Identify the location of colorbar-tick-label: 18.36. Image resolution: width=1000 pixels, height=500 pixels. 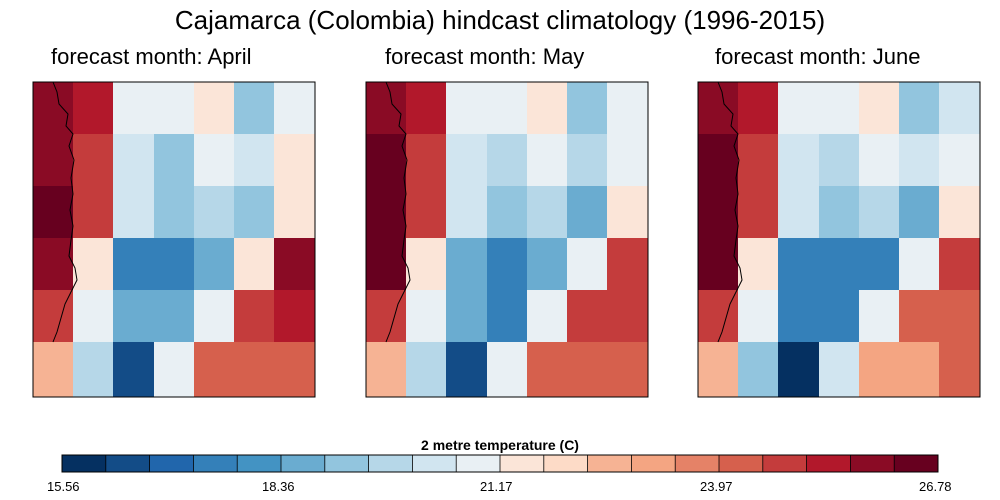
(278, 486).